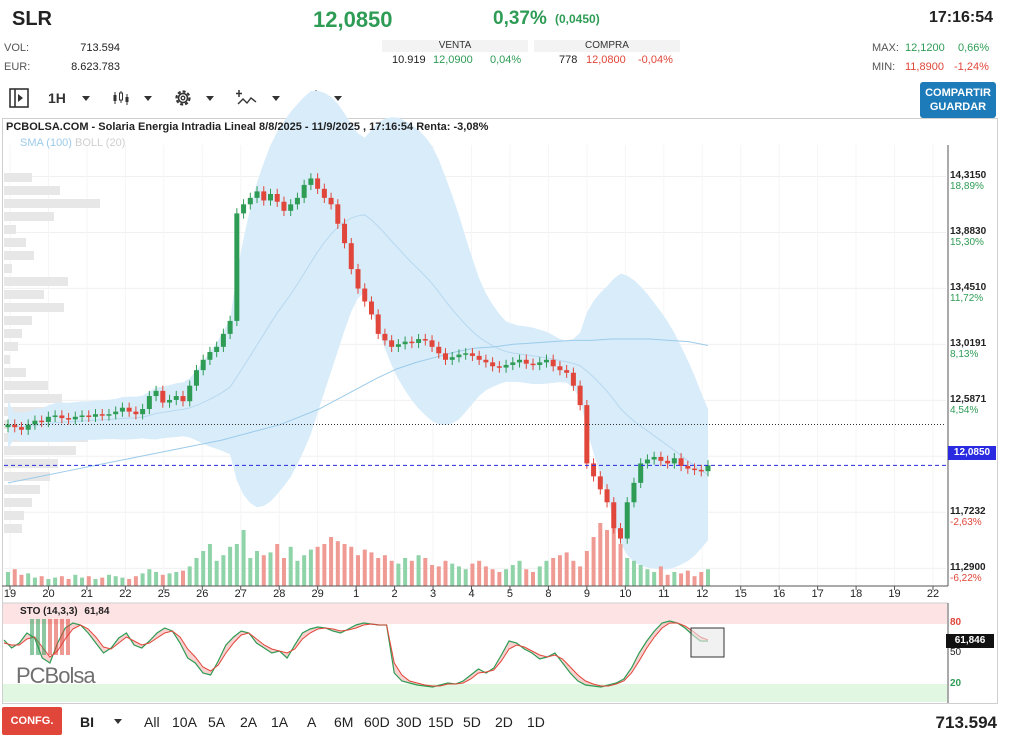 This screenshot has height=743, width=1011. What do you see at coordinates (958, 100) in the screenshot?
I see `share-save-button: COMPARTIR GUARDAR` at bounding box center [958, 100].